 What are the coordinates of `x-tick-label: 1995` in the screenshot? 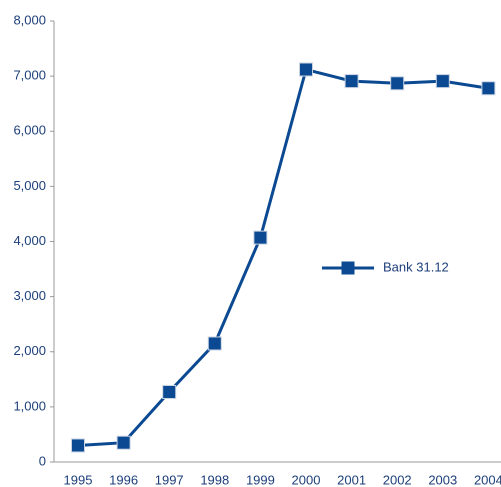 It's located at (78, 479).